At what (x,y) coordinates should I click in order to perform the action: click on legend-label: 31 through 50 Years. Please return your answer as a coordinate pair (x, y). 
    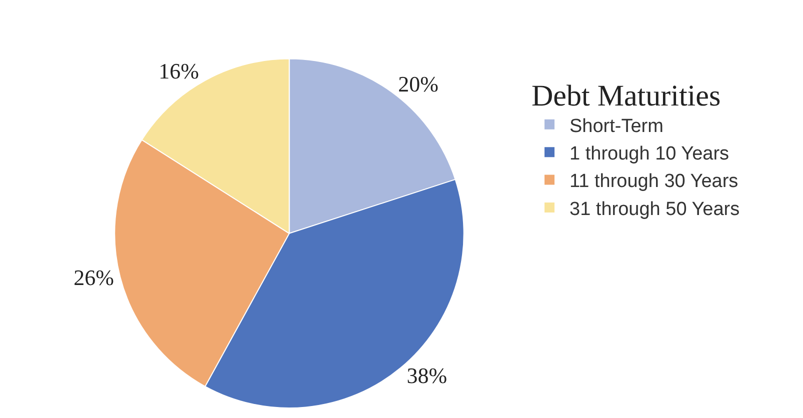
    Looking at the image, I should click on (655, 209).